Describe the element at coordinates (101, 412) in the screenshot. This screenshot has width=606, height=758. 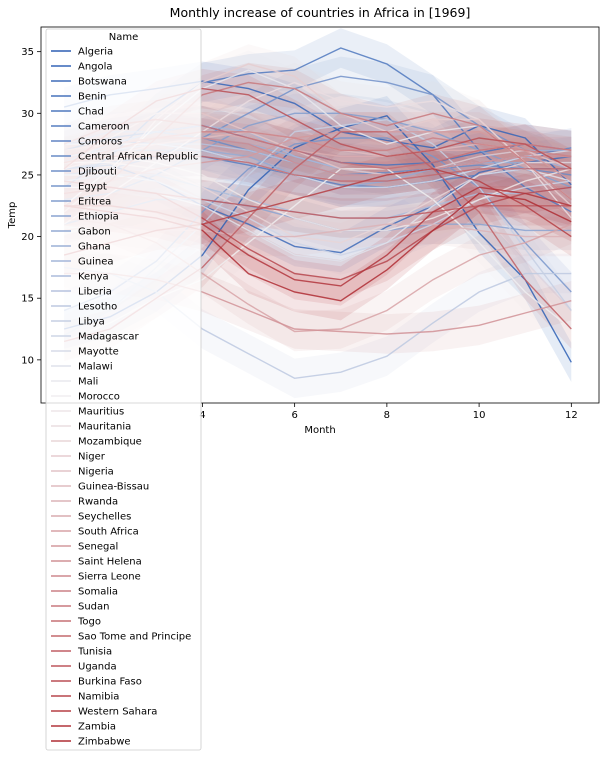
I see `legend-label-24: Mauritius` at that location.